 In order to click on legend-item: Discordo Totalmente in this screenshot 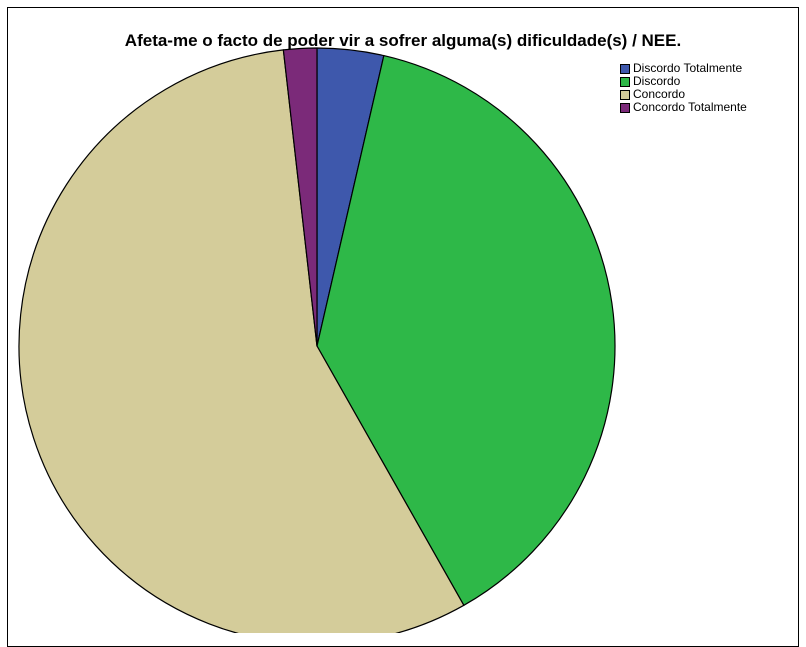, I will do `click(683, 68)`.